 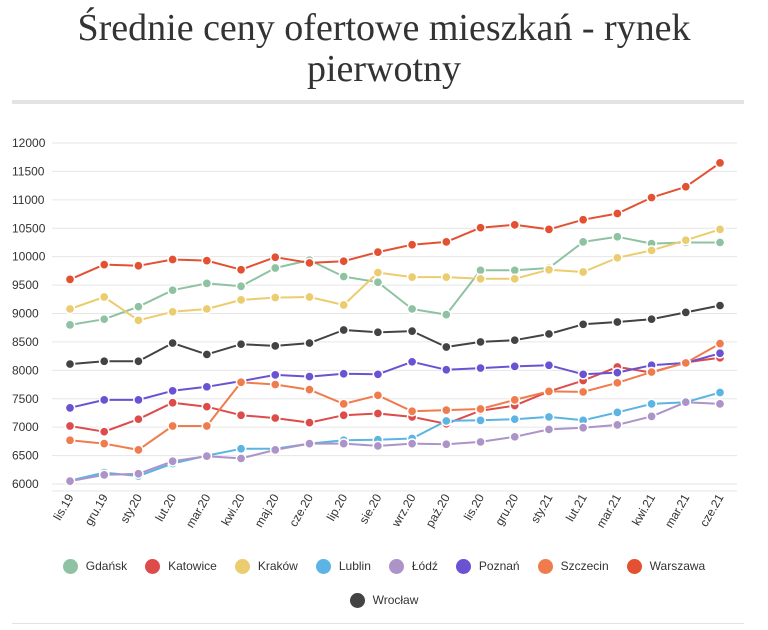 I want to click on legend-item: Poznań, so click(x=487, y=566).